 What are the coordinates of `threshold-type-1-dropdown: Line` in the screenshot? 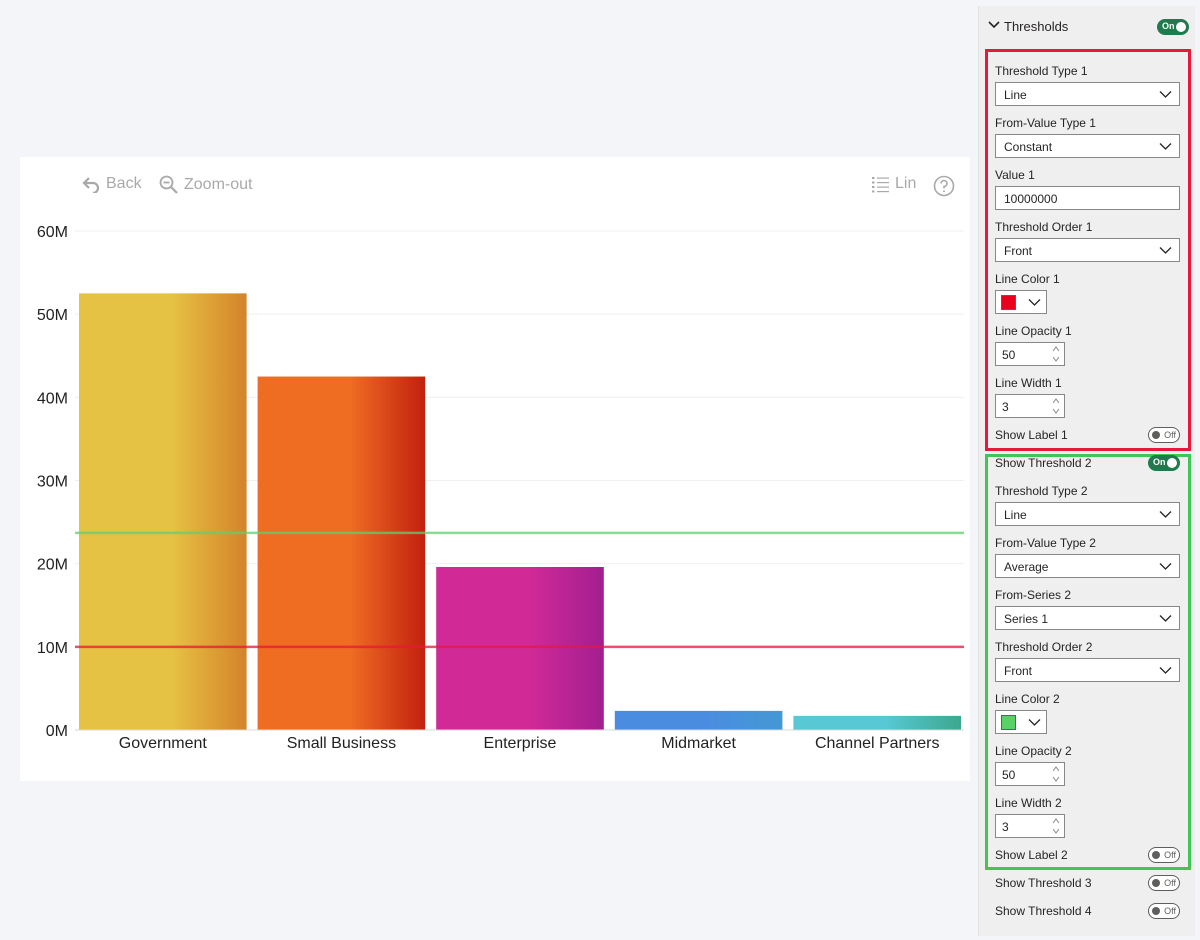 It's located at (1087, 94).